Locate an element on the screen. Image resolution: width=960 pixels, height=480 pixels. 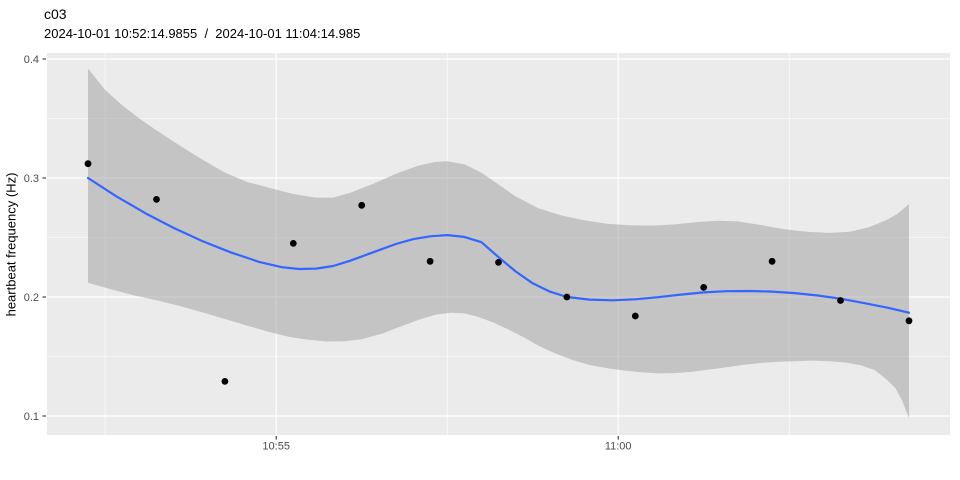
y-tick-label: 0.1 is located at coordinates (31, 417).